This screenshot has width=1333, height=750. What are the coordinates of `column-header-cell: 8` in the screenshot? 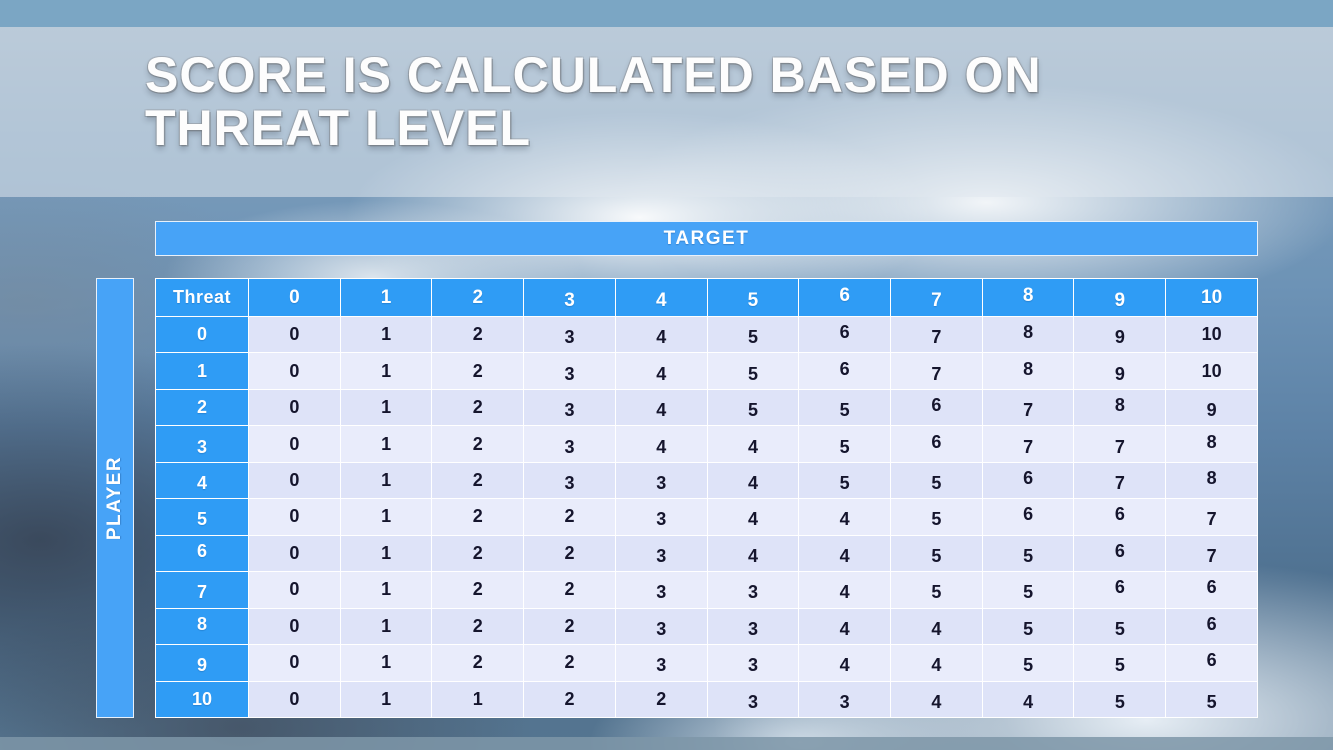 It's located at (1028, 297).